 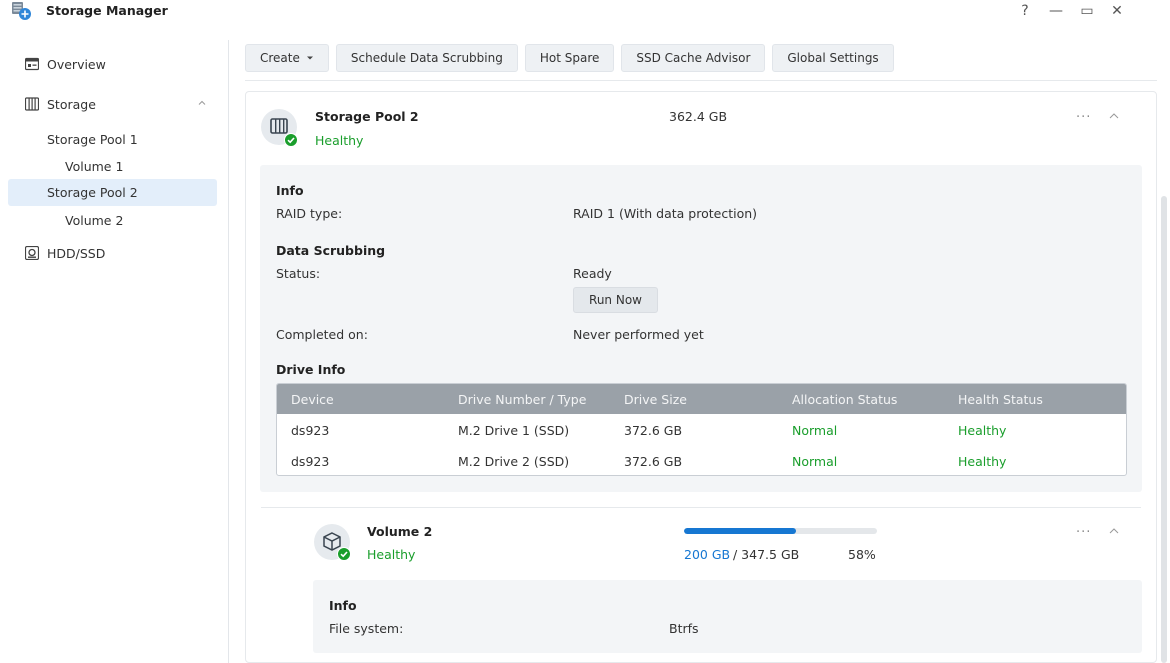 I want to click on pool-name: Storage Pool 2, so click(x=367, y=116).